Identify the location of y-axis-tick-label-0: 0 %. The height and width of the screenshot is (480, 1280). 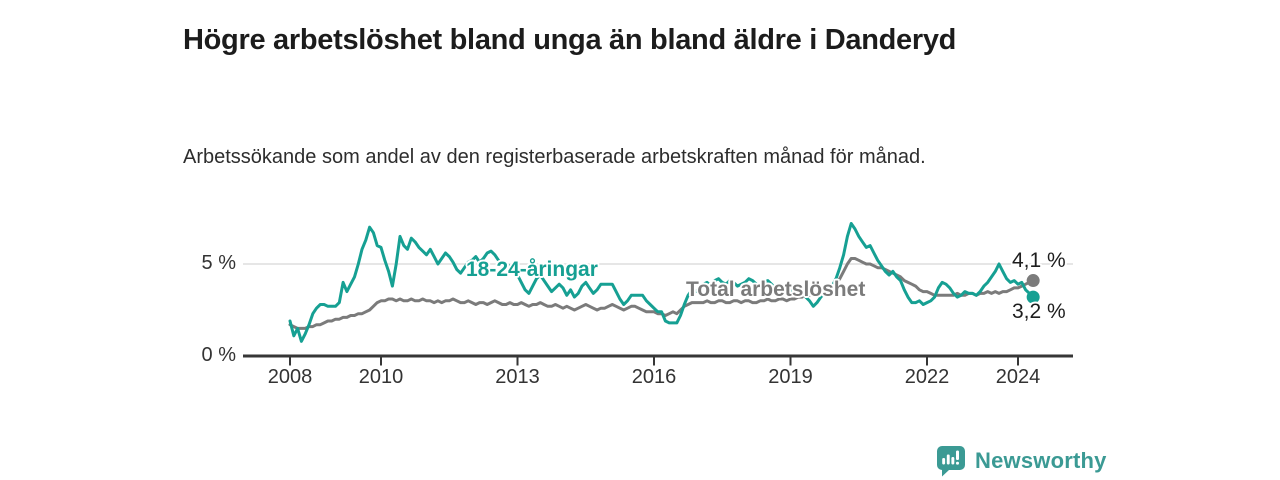
(218, 355).